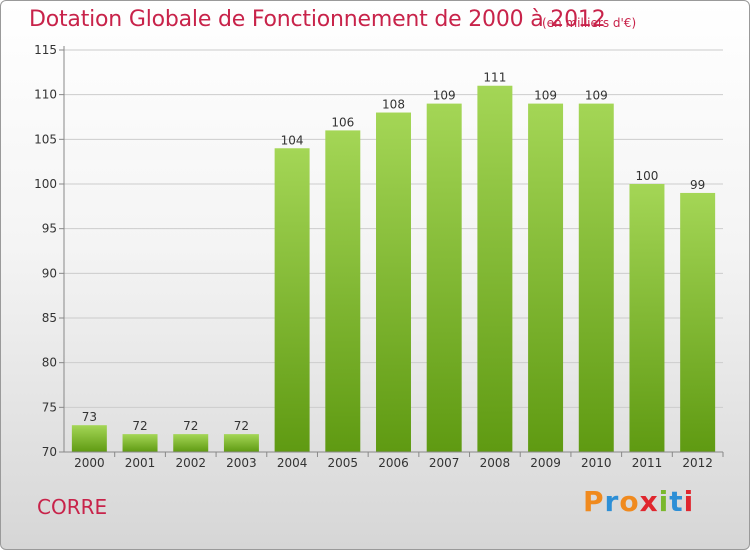 This screenshot has height=550, width=750. Describe the element at coordinates (139, 426) in the screenshot. I see `value-label-2001: 72` at that location.